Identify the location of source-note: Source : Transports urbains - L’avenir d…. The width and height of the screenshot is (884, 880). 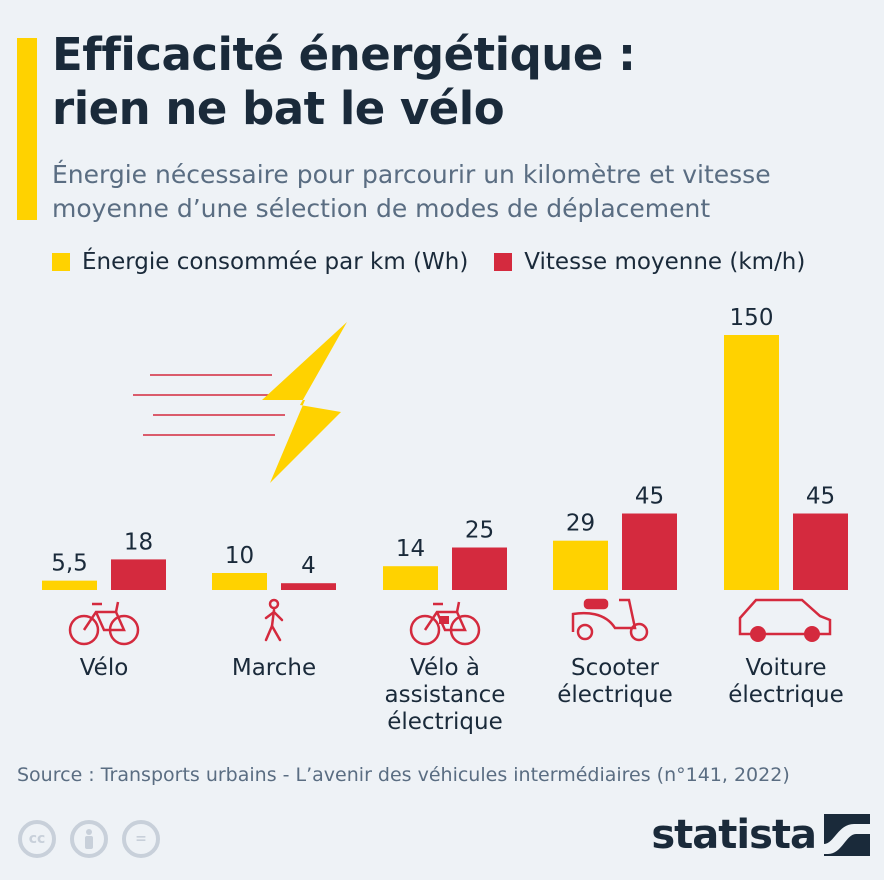
(403, 775).